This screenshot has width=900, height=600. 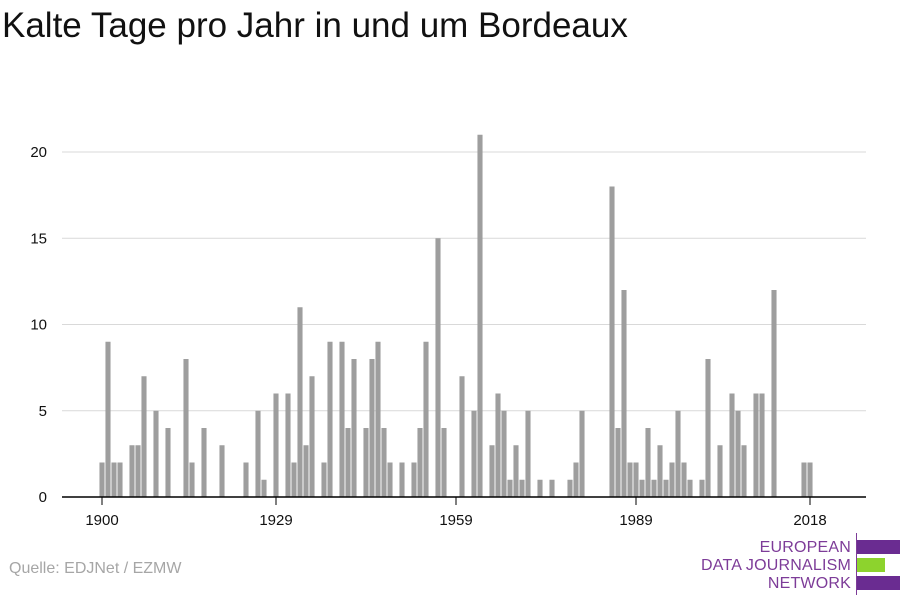 What do you see at coordinates (354, 428) in the screenshot?
I see `bar-1942` at bounding box center [354, 428].